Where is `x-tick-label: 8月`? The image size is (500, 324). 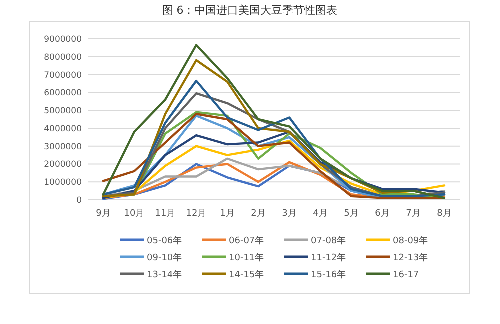 x-tick-label: 8月 is located at coordinates (444, 214).